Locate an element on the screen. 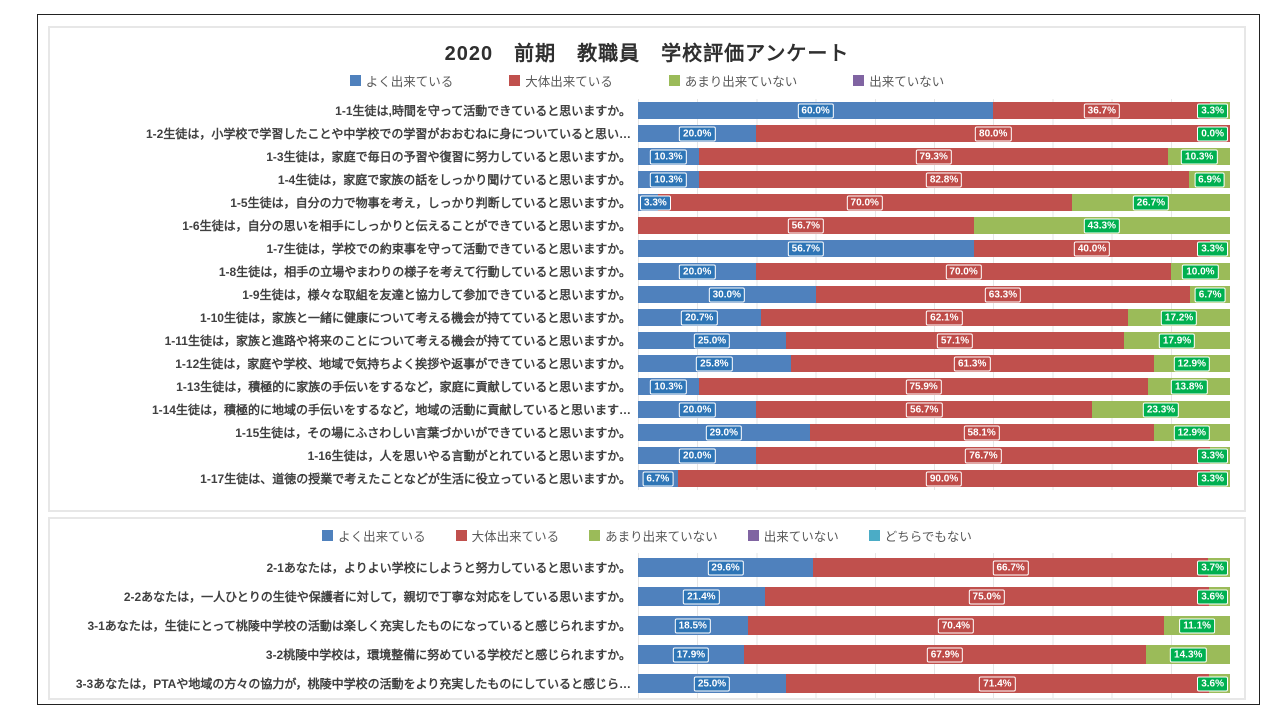 Image resolution: width=1280 pixels, height=720 pixels. data-label: 10.0% is located at coordinates (1200, 271).